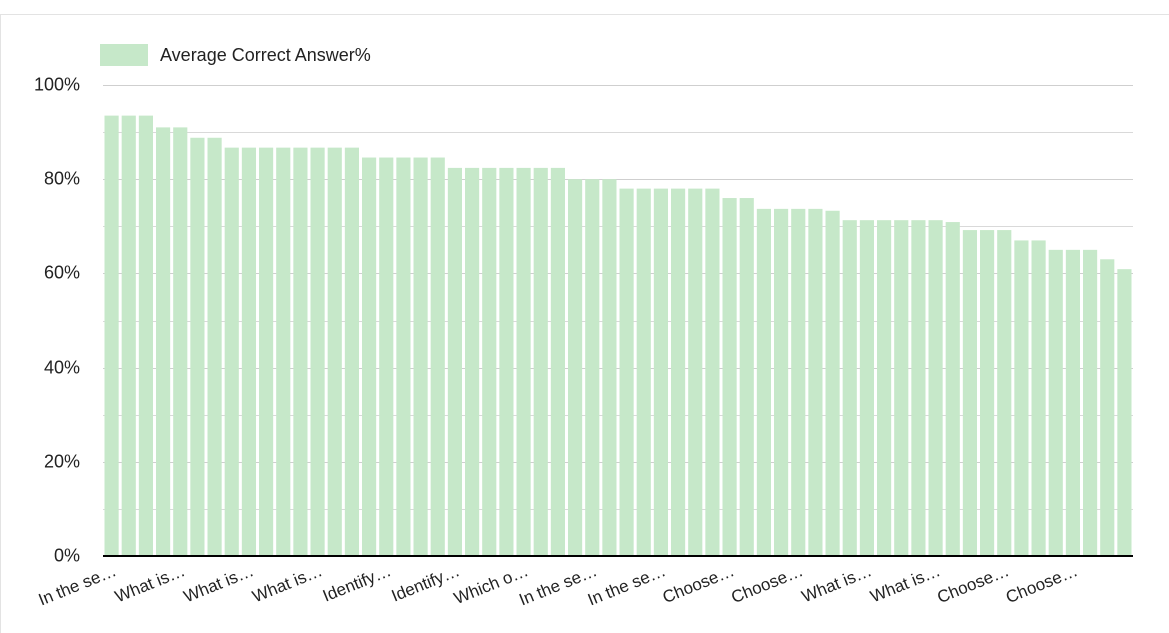 Image resolution: width=1169 pixels, height=633 pixels. I want to click on y-tick-label: 40%, so click(62, 367).